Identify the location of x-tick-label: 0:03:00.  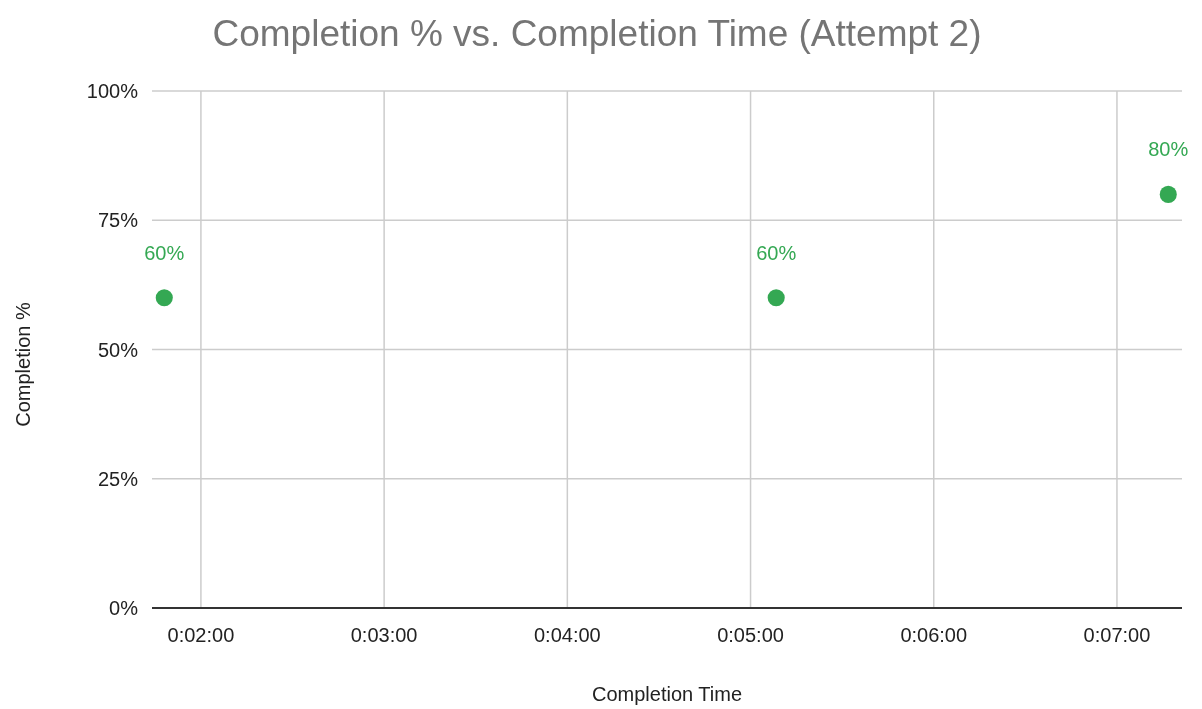
(384, 635).